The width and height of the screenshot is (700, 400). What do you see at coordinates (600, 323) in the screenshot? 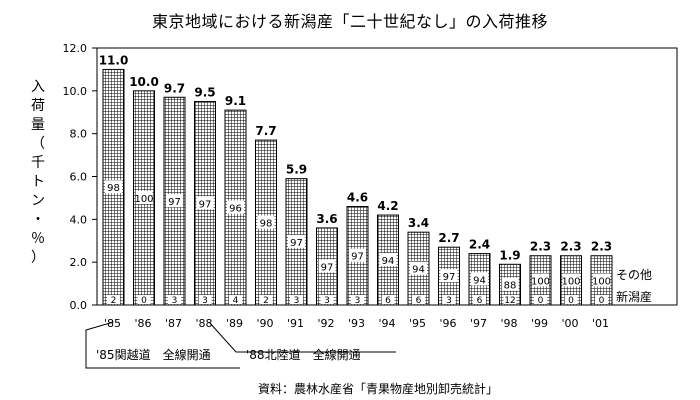
I see `x-tick-label: '01` at bounding box center [600, 323].